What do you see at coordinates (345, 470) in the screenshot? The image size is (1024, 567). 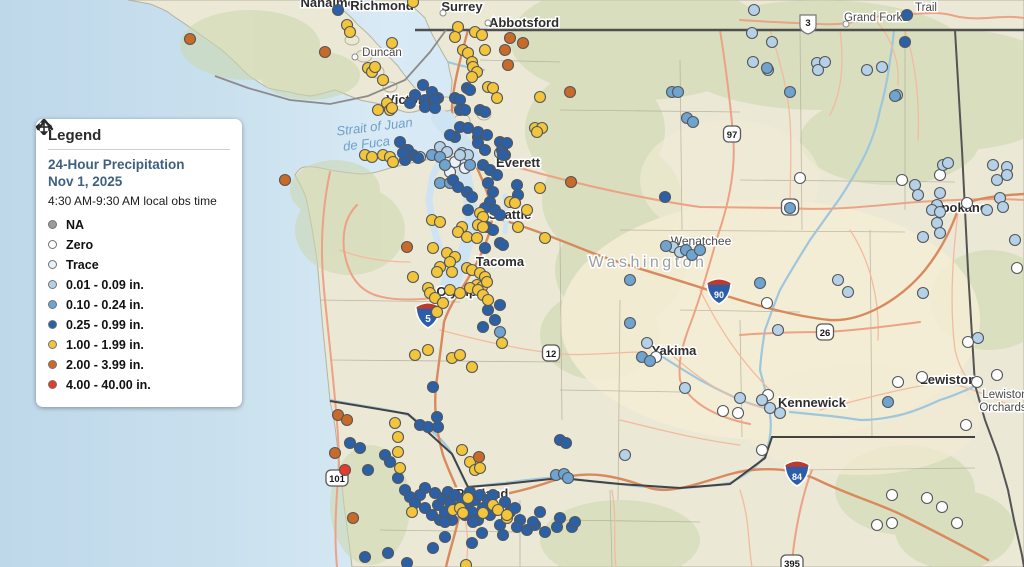 I see `obs-dot-c6` at bounding box center [345, 470].